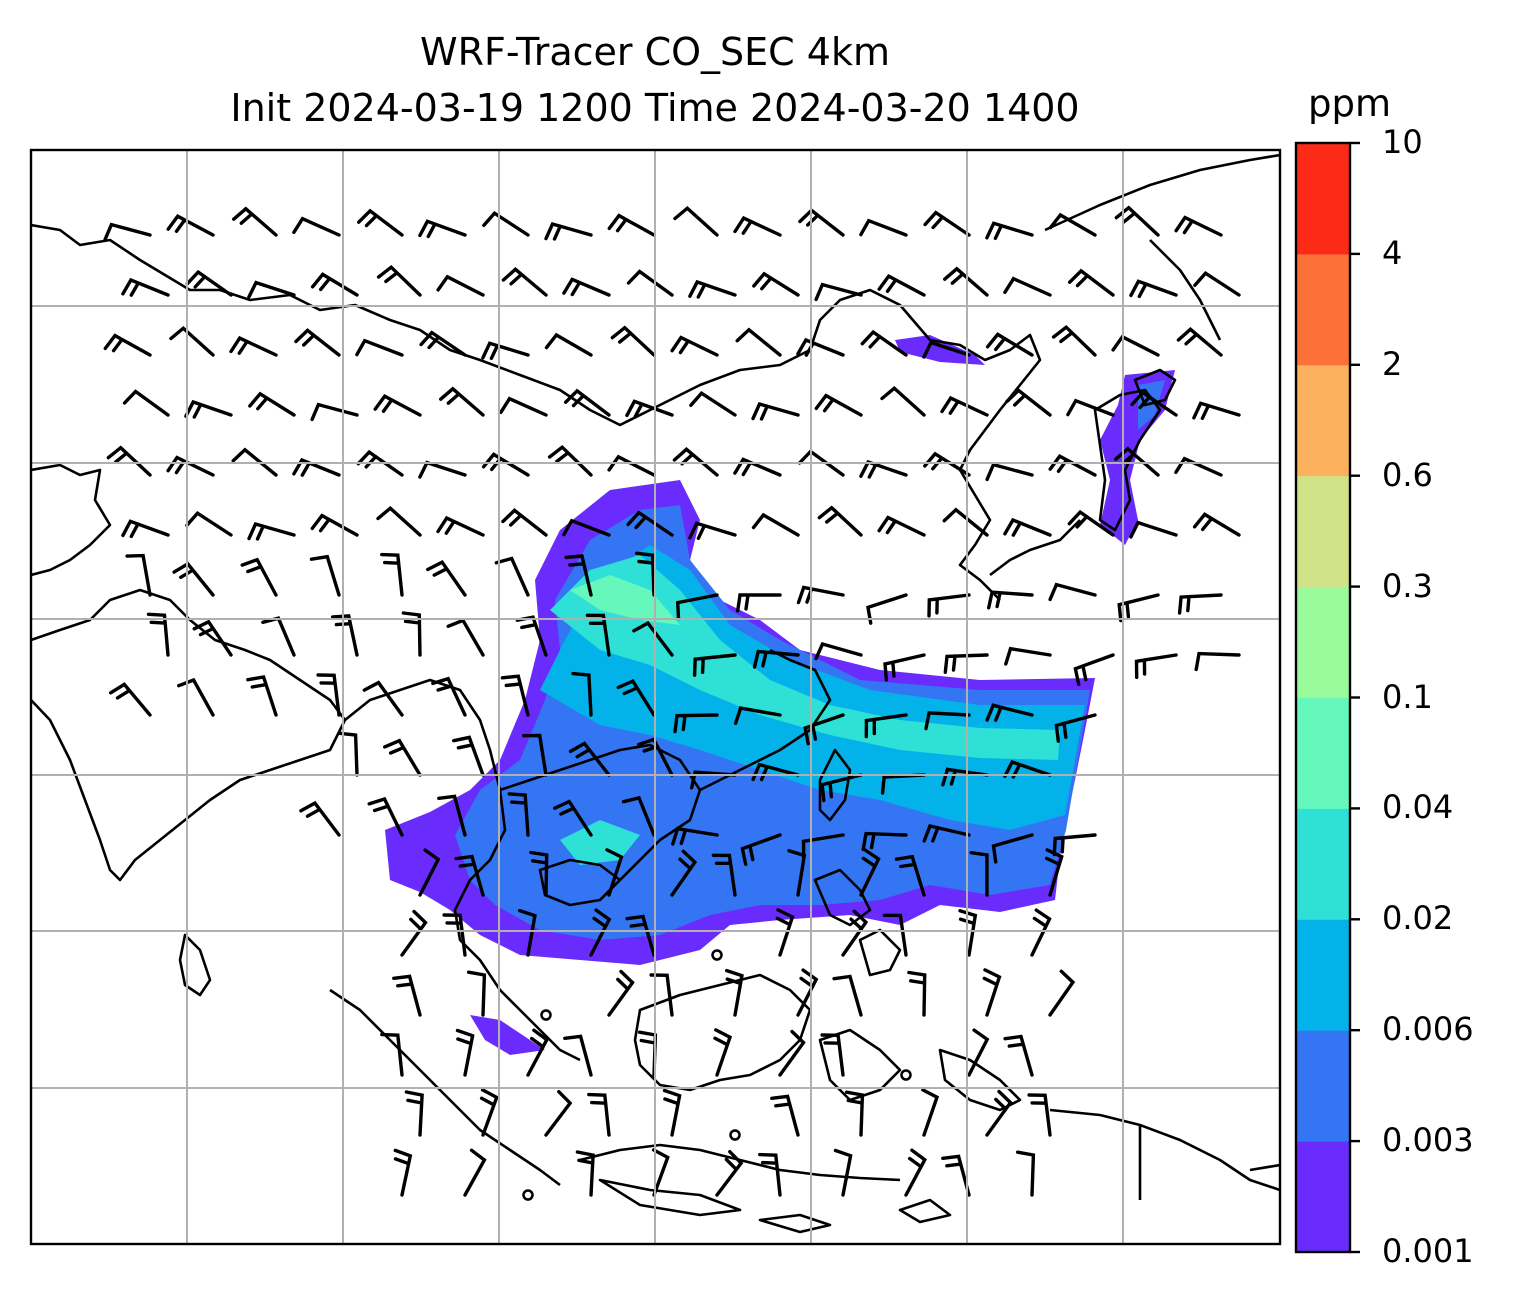 The height and width of the screenshot is (1306, 1528). Describe the element at coordinates (1428, 1251) in the screenshot. I see `colorbar-label-0: 0.001` at that location.